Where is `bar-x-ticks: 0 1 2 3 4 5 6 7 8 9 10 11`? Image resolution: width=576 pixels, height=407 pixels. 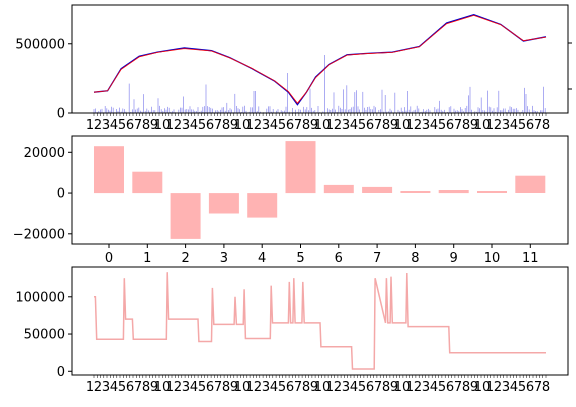
bar-x-ticks: 0 1 2 3 4 5 6 7 8 9 10 11 is located at coordinates (322, 255).